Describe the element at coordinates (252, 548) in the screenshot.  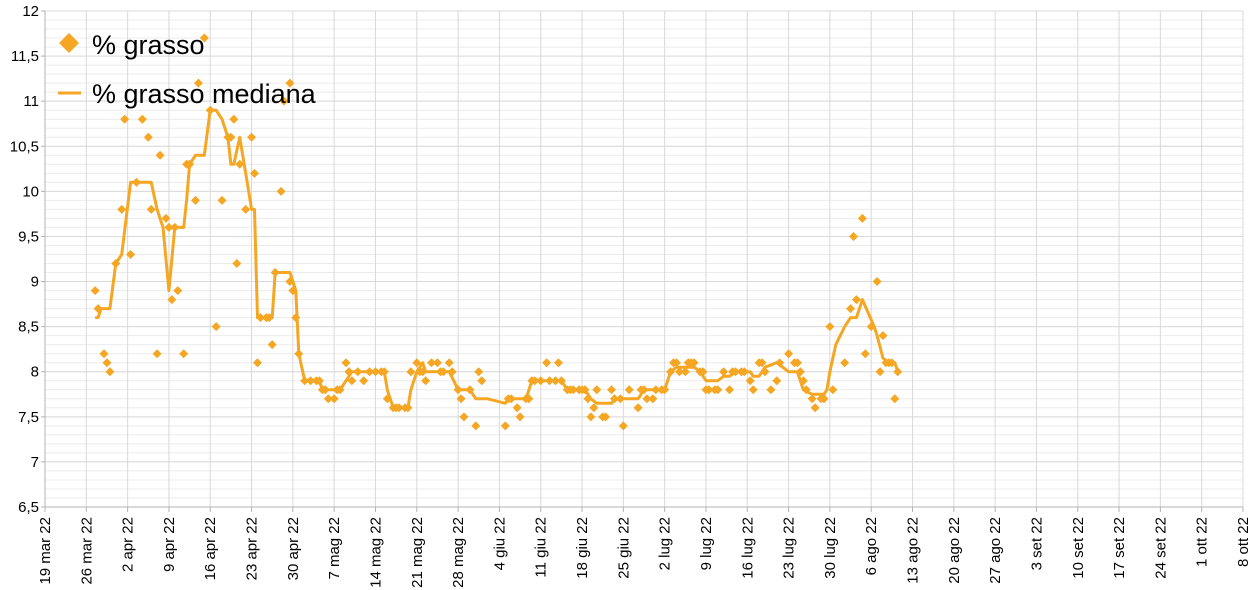
I see `x-tick-label: 23 apr 22` at that location.